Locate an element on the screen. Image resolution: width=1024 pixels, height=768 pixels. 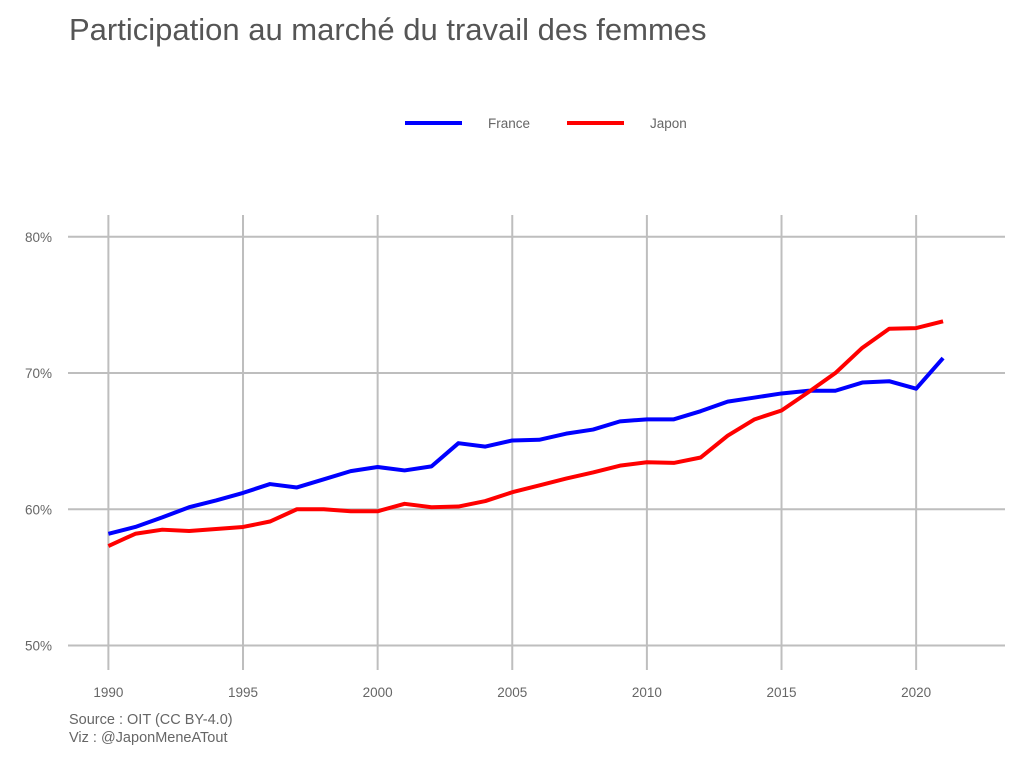
y-tick-label: 50% is located at coordinates (38, 645).